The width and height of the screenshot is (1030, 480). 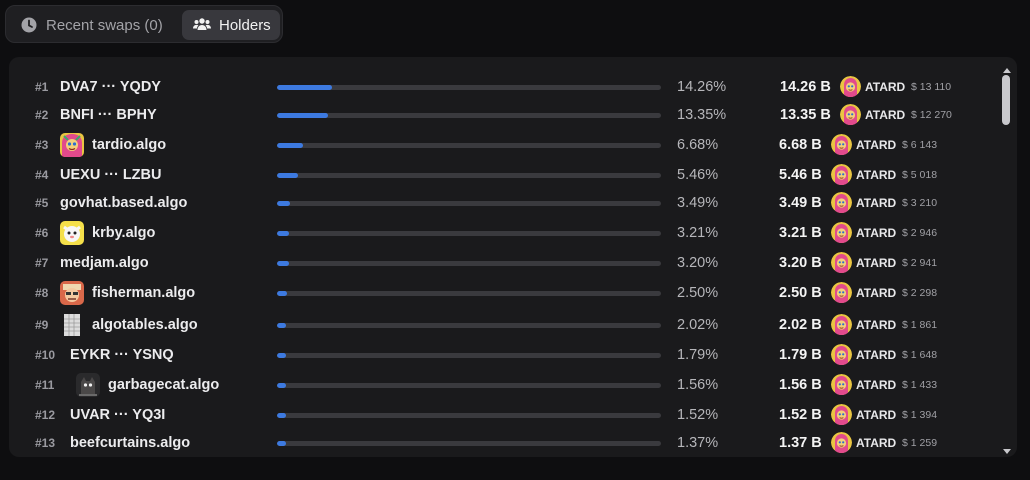 What do you see at coordinates (45, 443) in the screenshot?
I see `holder-rank: #13` at bounding box center [45, 443].